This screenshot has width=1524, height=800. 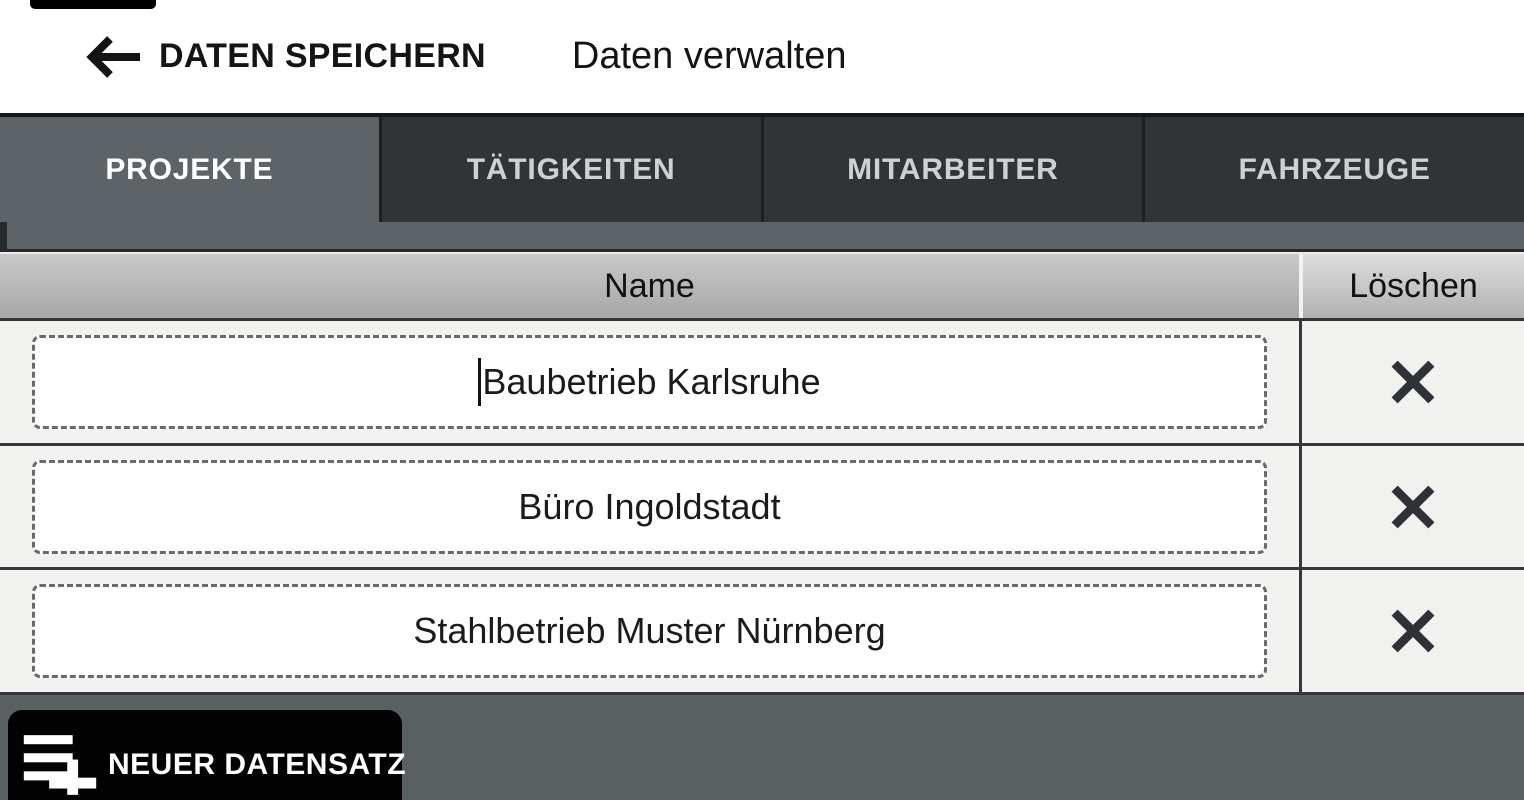 I want to click on name-cell: Büro Ingoldstadt, so click(x=649, y=507).